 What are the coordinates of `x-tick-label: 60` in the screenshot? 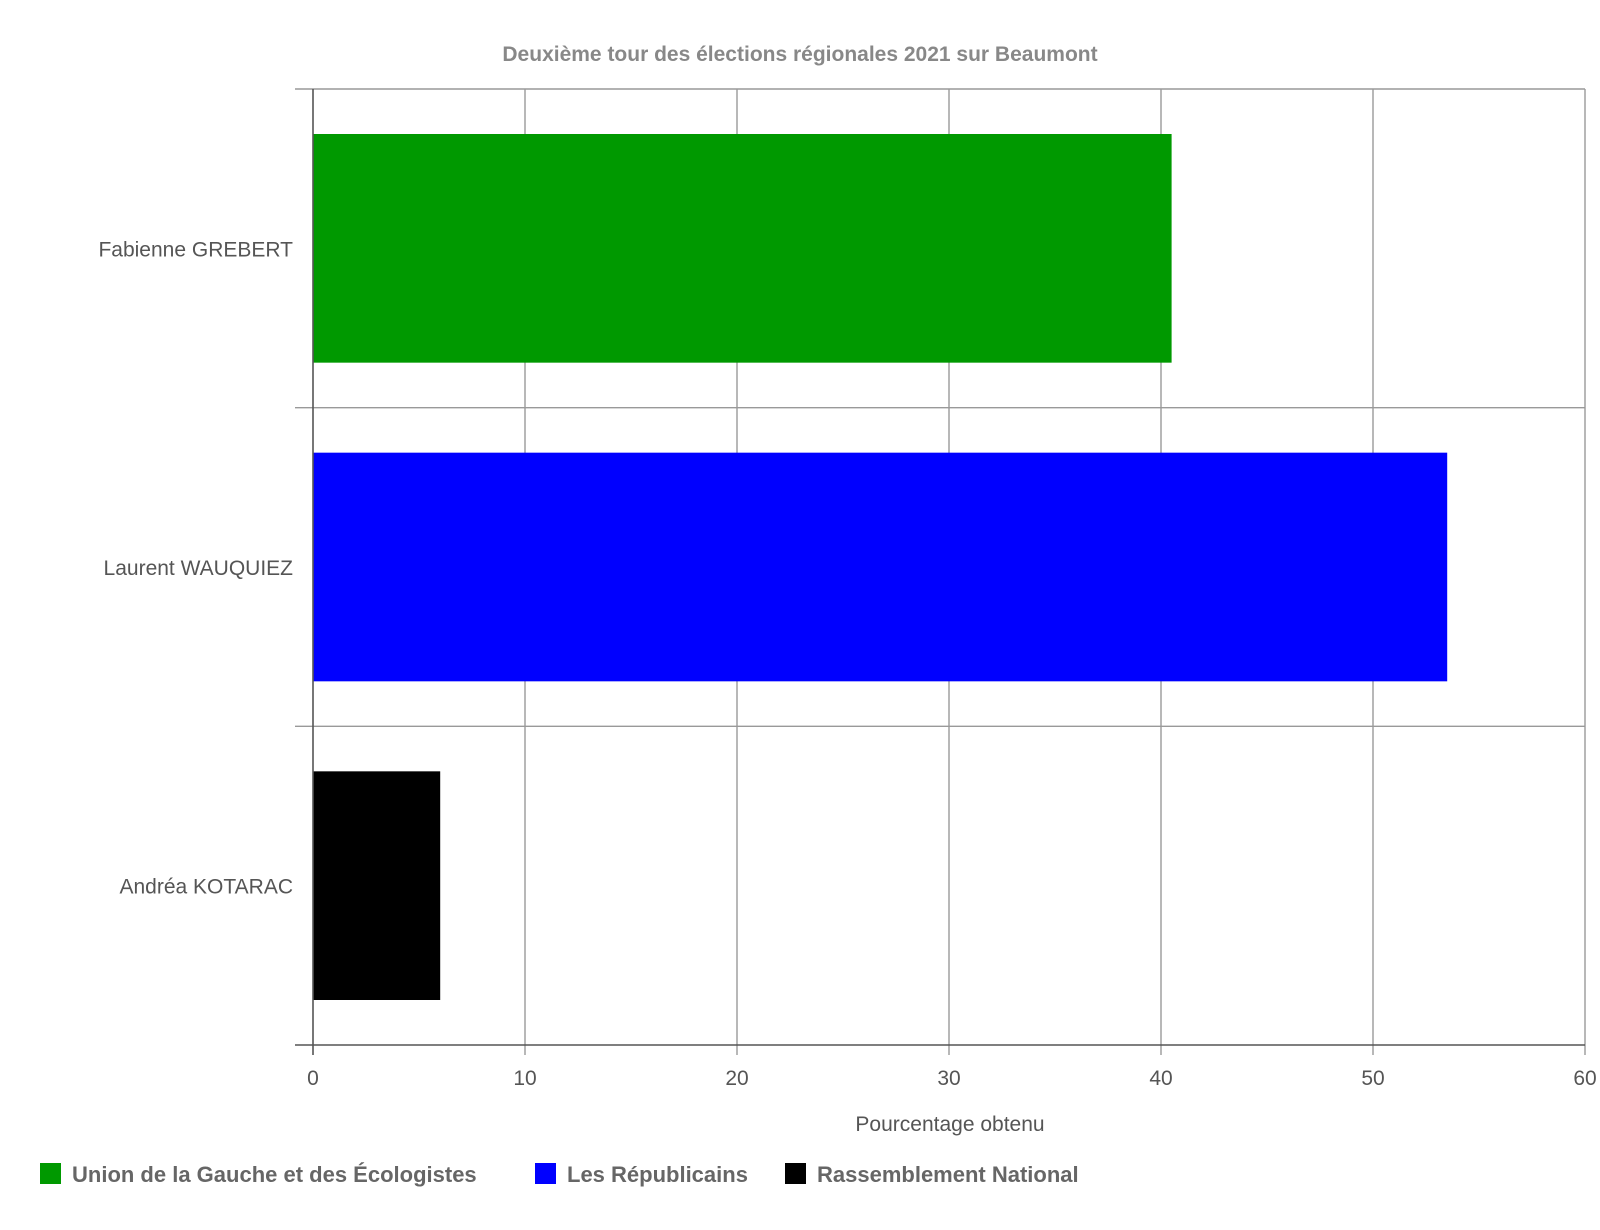 It's located at (1584, 1078).